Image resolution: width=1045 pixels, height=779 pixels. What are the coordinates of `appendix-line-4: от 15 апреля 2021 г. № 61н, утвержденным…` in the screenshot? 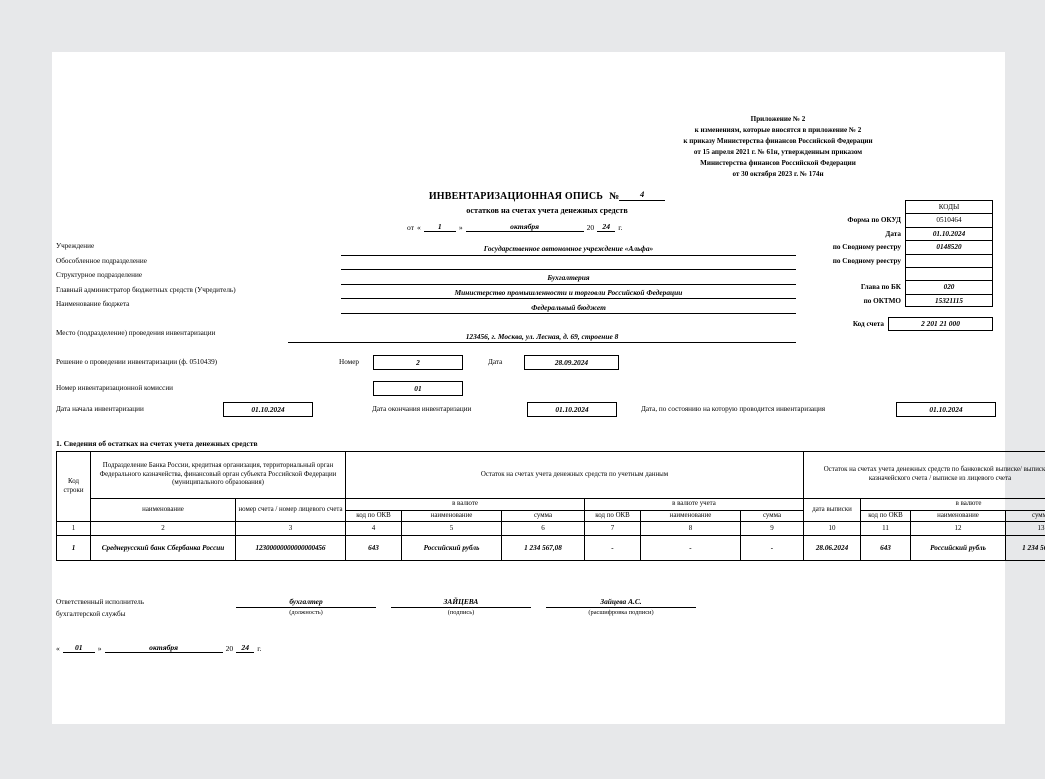 It's located at (778, 151).